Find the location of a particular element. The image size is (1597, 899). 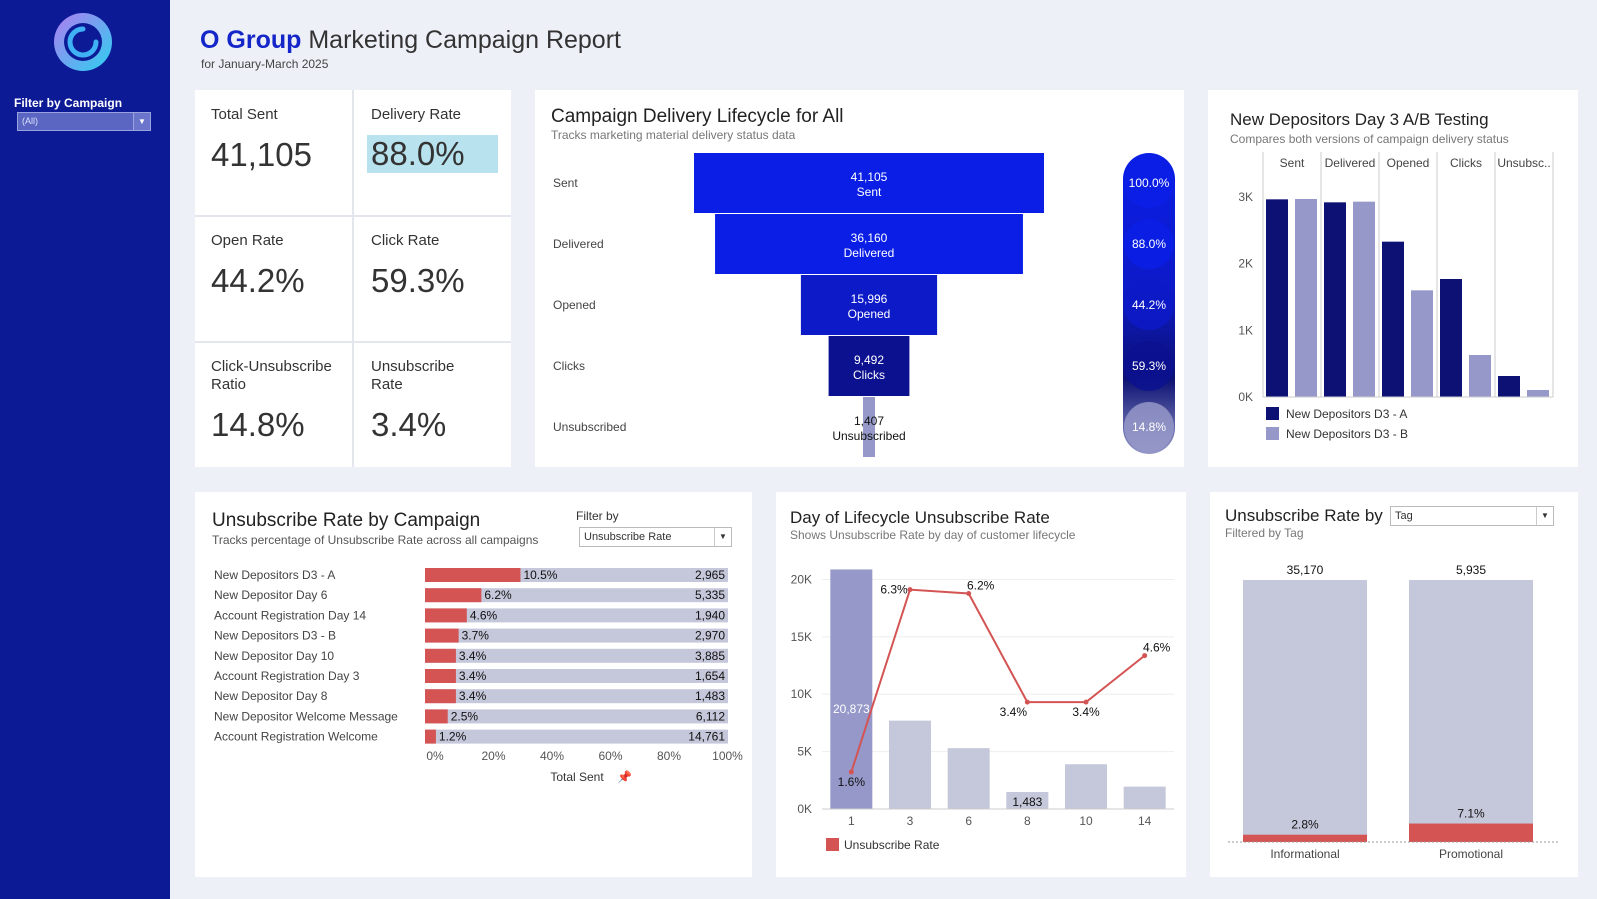

kpi-total-sent-label: Total Sent is located at coordinates (244, 114).